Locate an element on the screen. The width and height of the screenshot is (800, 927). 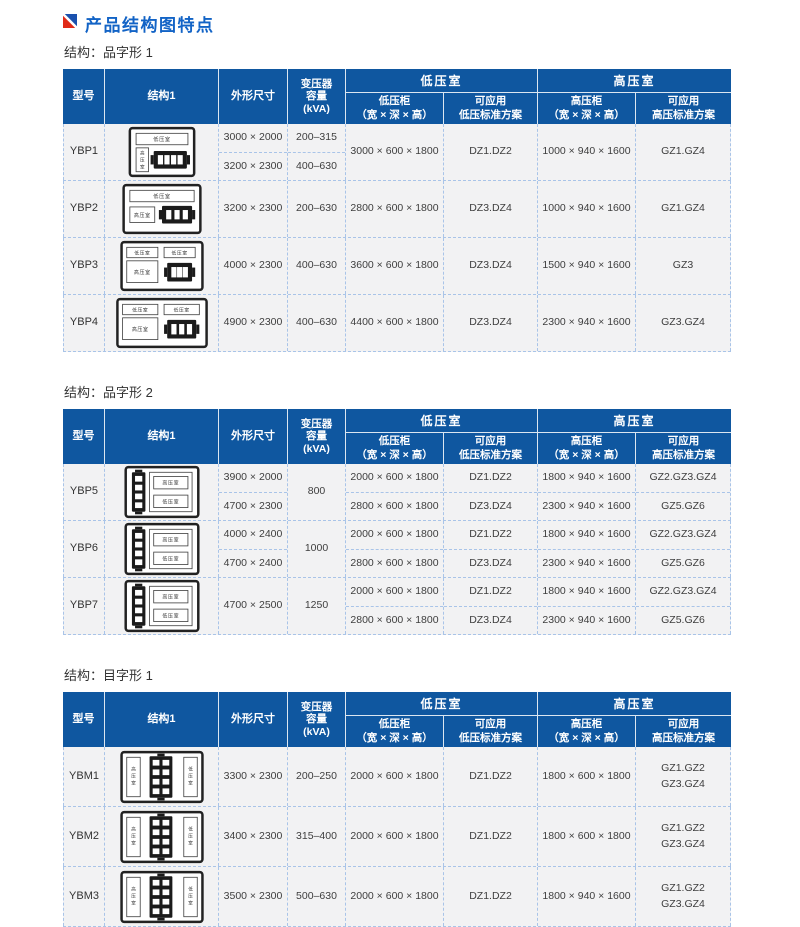
sub-value: 3000 × 2000 is located at coordinates (253, 137).